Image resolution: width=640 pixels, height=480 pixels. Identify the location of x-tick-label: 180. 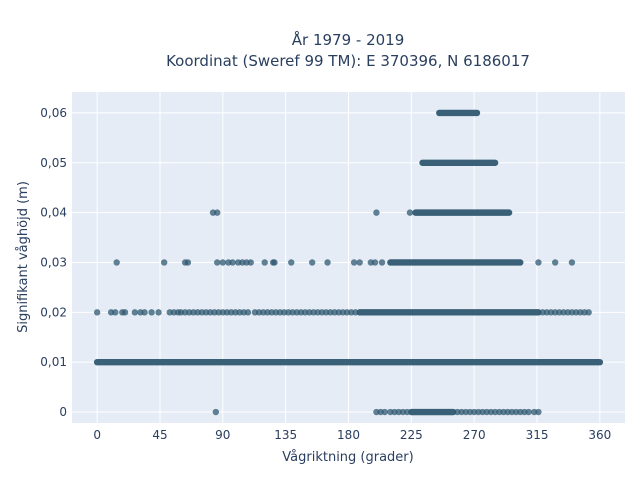
(348, 435).